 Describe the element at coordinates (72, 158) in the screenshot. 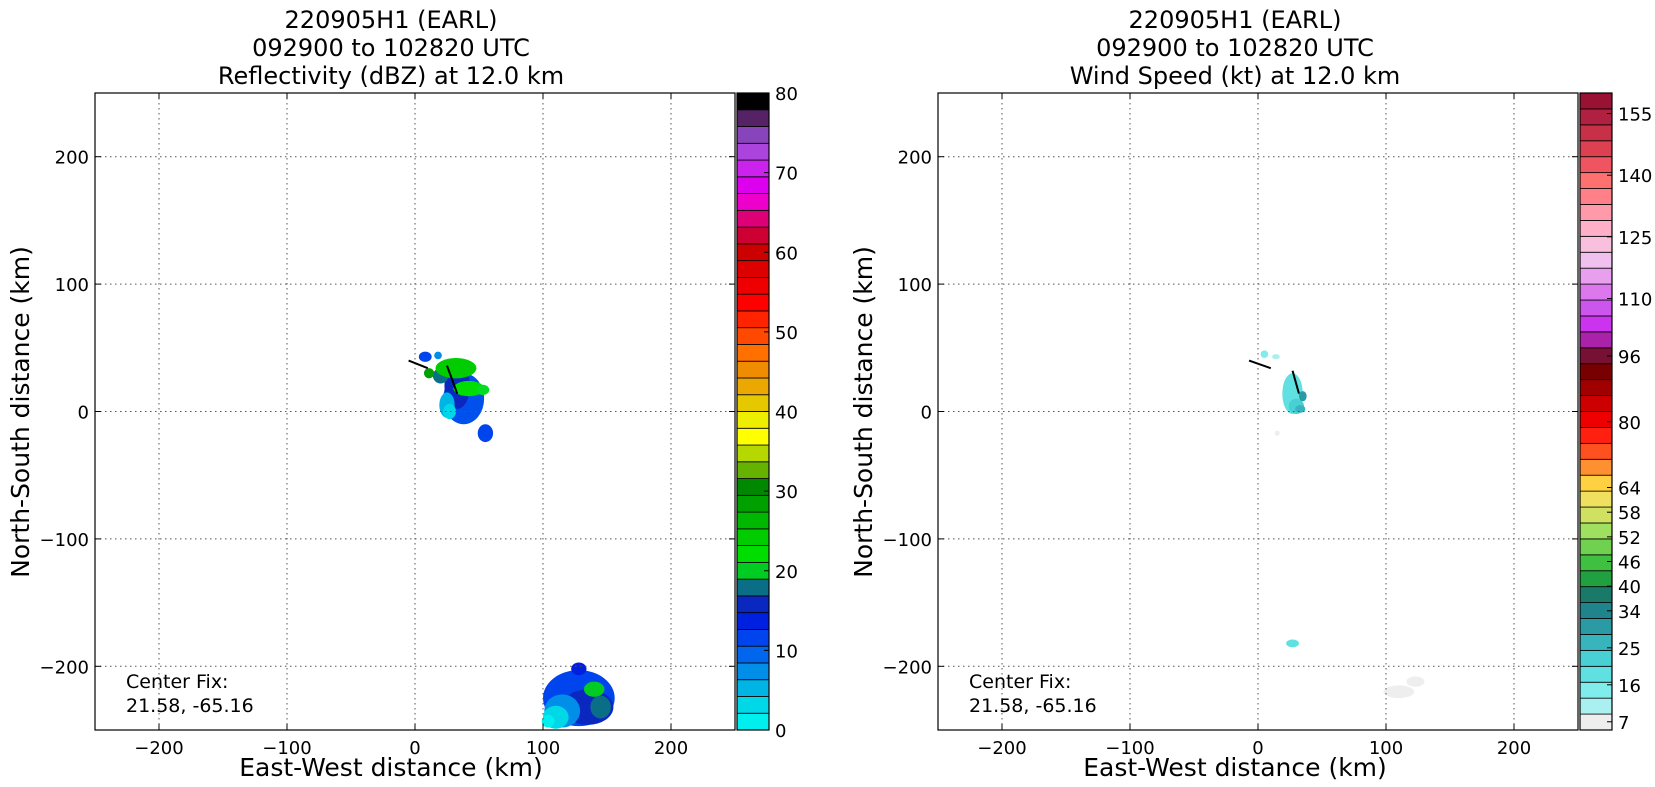

I see `y-tick-label: 200` at that location.